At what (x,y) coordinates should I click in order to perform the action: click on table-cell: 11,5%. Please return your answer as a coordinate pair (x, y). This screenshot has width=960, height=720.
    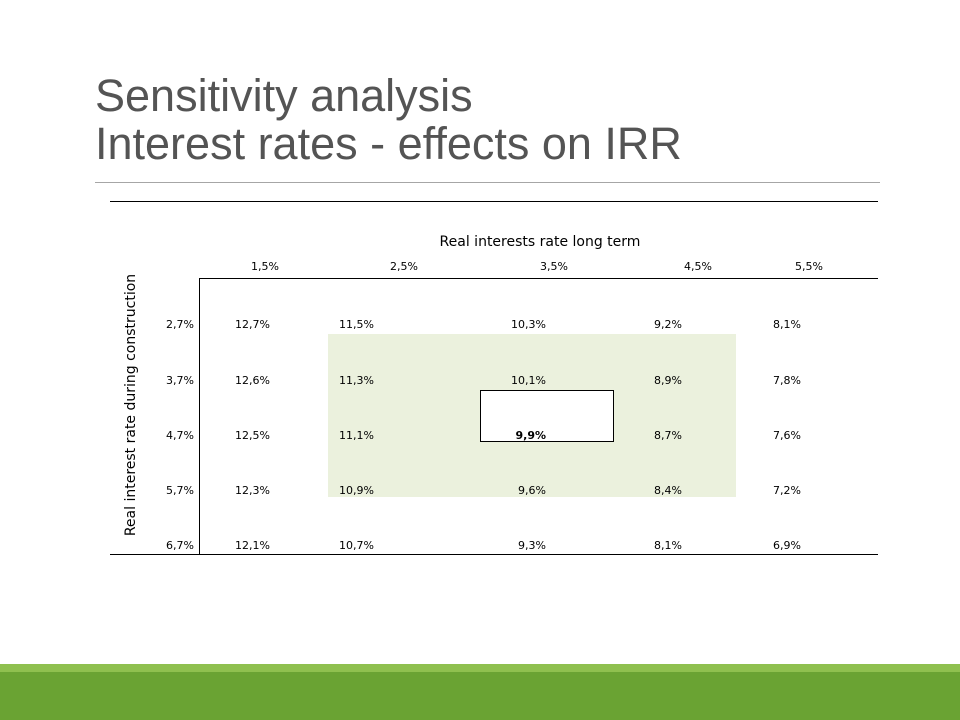
    Looking at the image, I should click on (356, 324).